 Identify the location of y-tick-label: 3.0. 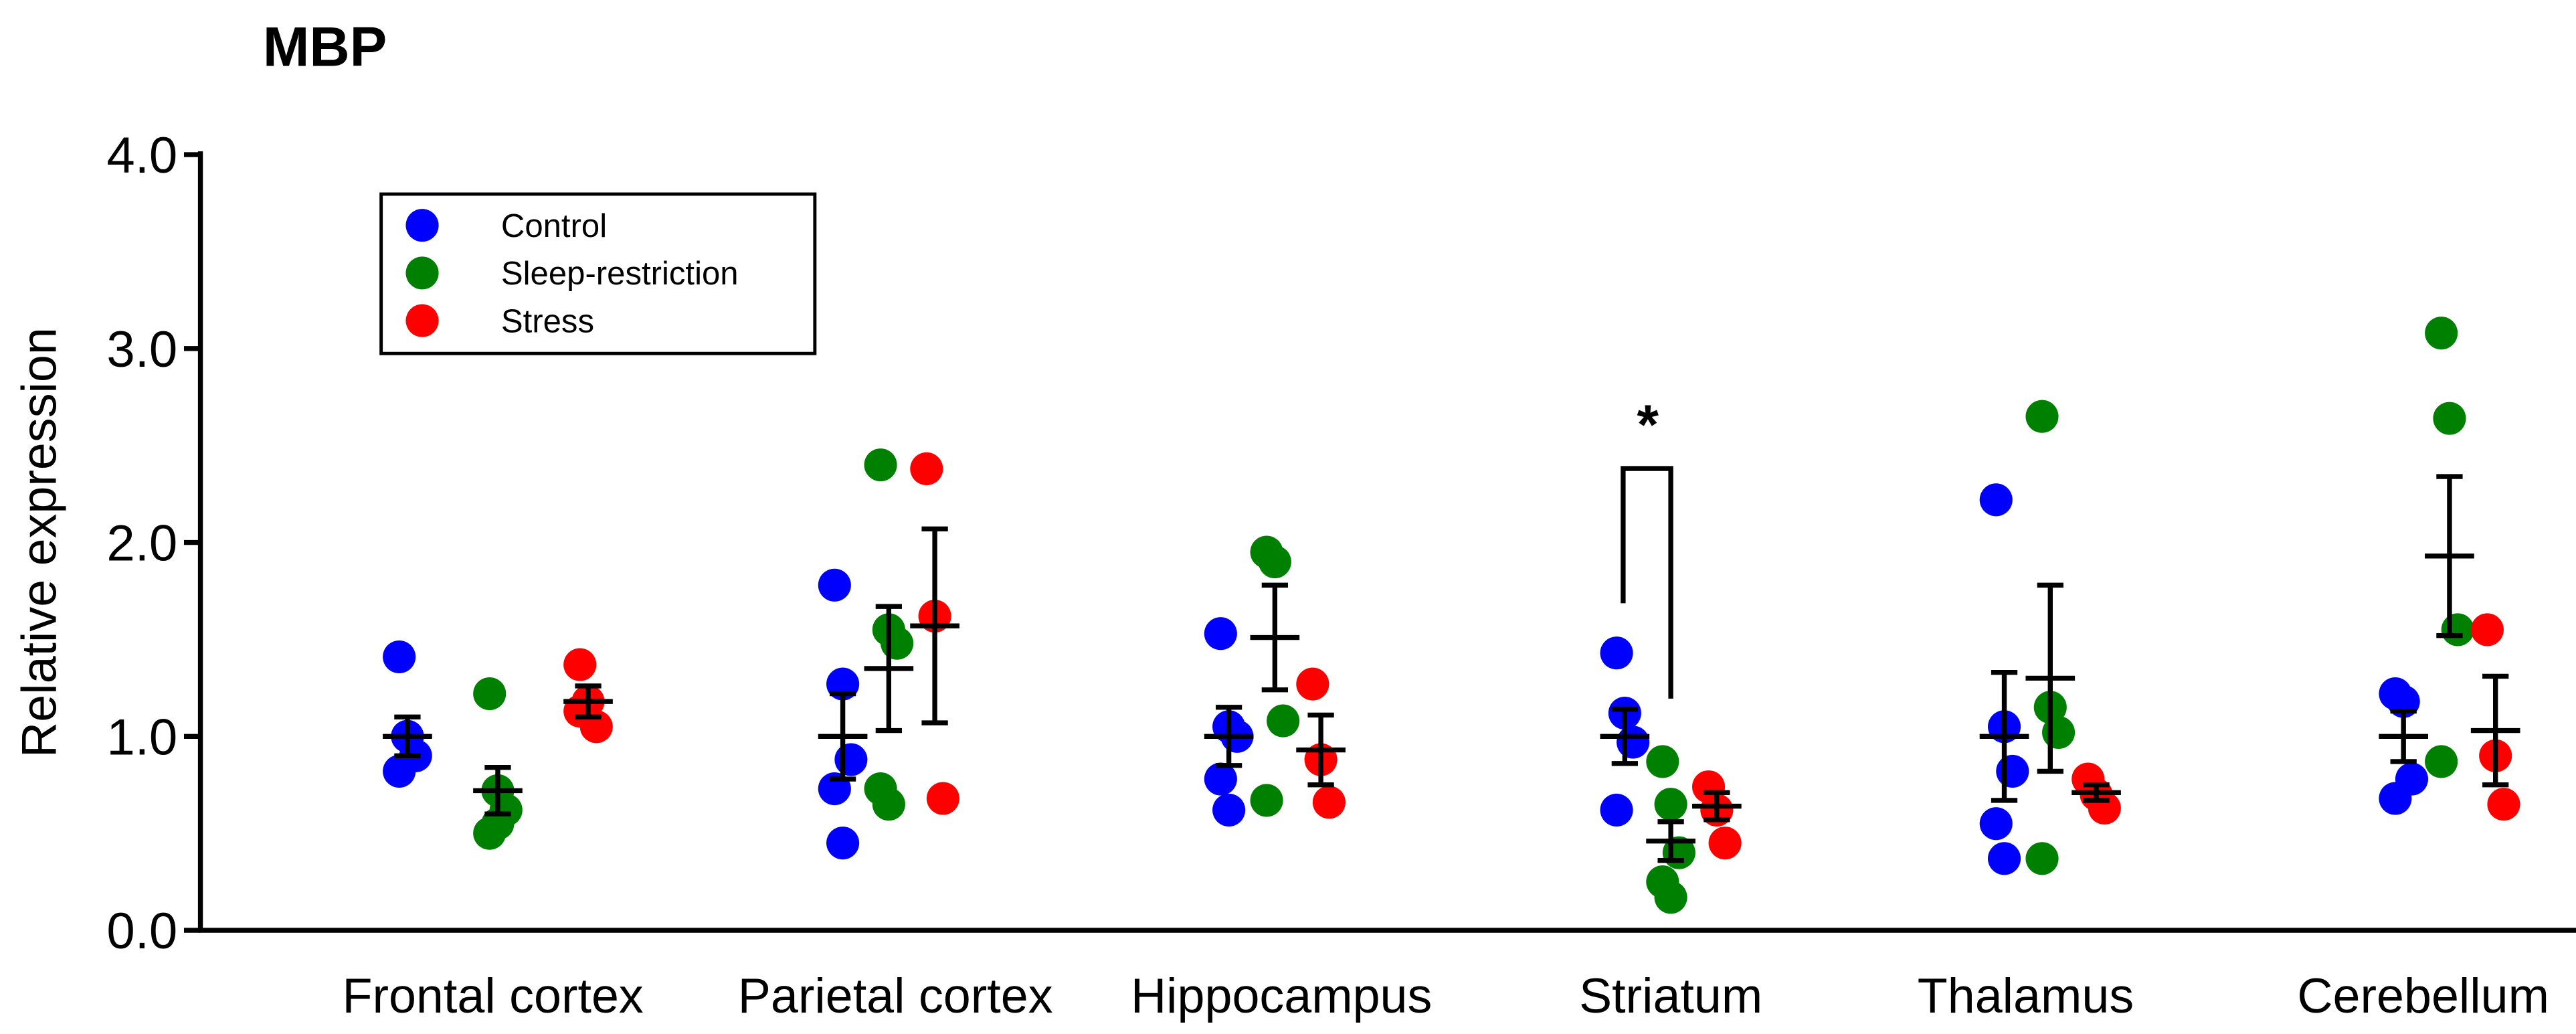
(141, 349).